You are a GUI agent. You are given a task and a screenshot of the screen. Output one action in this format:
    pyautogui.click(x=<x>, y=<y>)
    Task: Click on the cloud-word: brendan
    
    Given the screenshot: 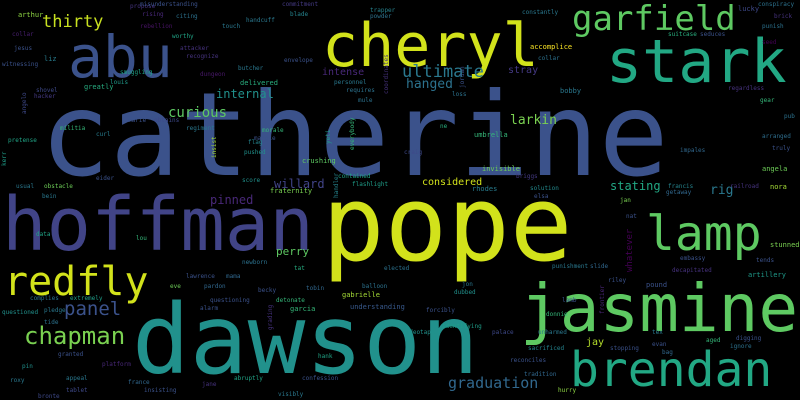 What is the action you would take?
    pyautogui.click(x=671, y=370)
    